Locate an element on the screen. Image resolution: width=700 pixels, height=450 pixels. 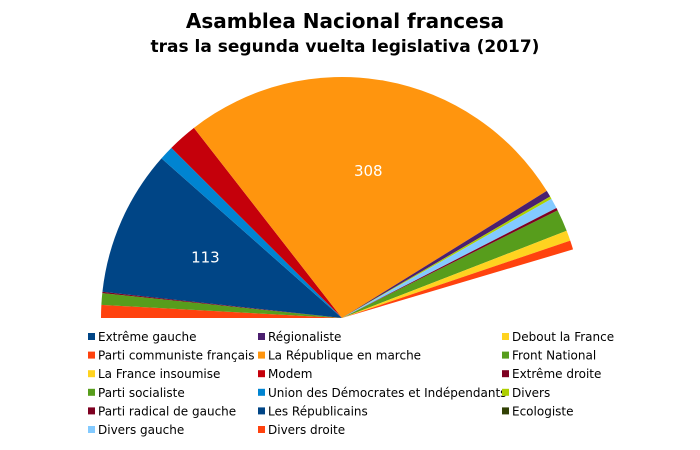
legend-item: Front National is located at coordinates (549, 356).